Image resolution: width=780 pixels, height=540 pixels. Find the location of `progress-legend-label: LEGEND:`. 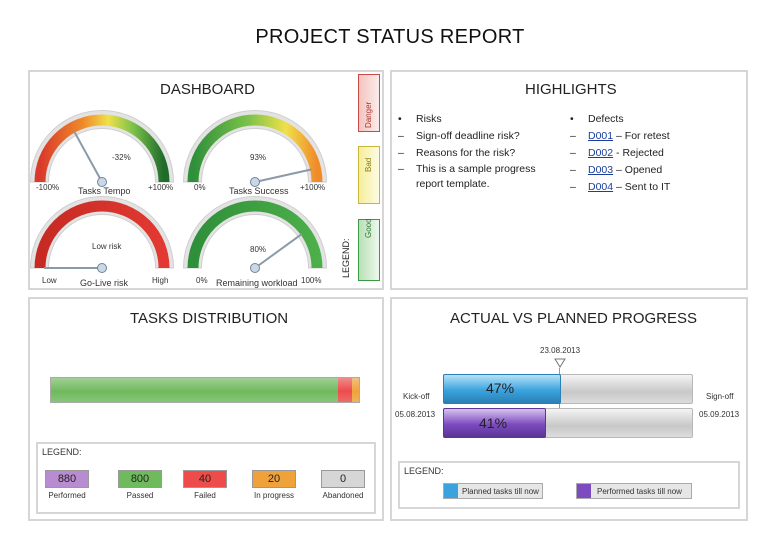

progress-legend-label: LEGEND: is located at coordinates (424, 471).